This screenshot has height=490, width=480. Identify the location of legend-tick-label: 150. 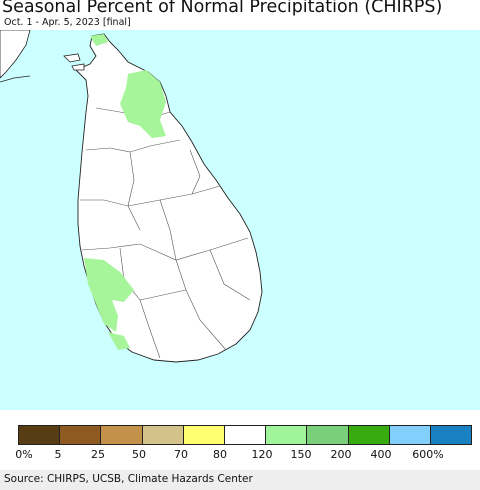
(301, 454).